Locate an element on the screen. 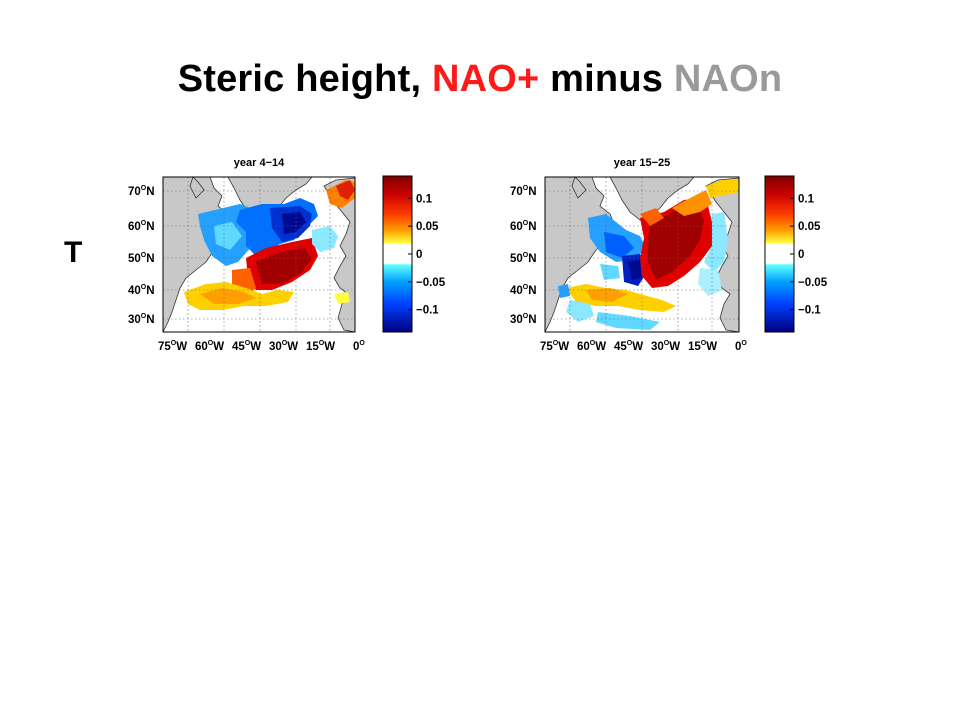 This screenshot has height=720, width=960. panel-title-1: year 4−14 is located at coordinates (259, 163).